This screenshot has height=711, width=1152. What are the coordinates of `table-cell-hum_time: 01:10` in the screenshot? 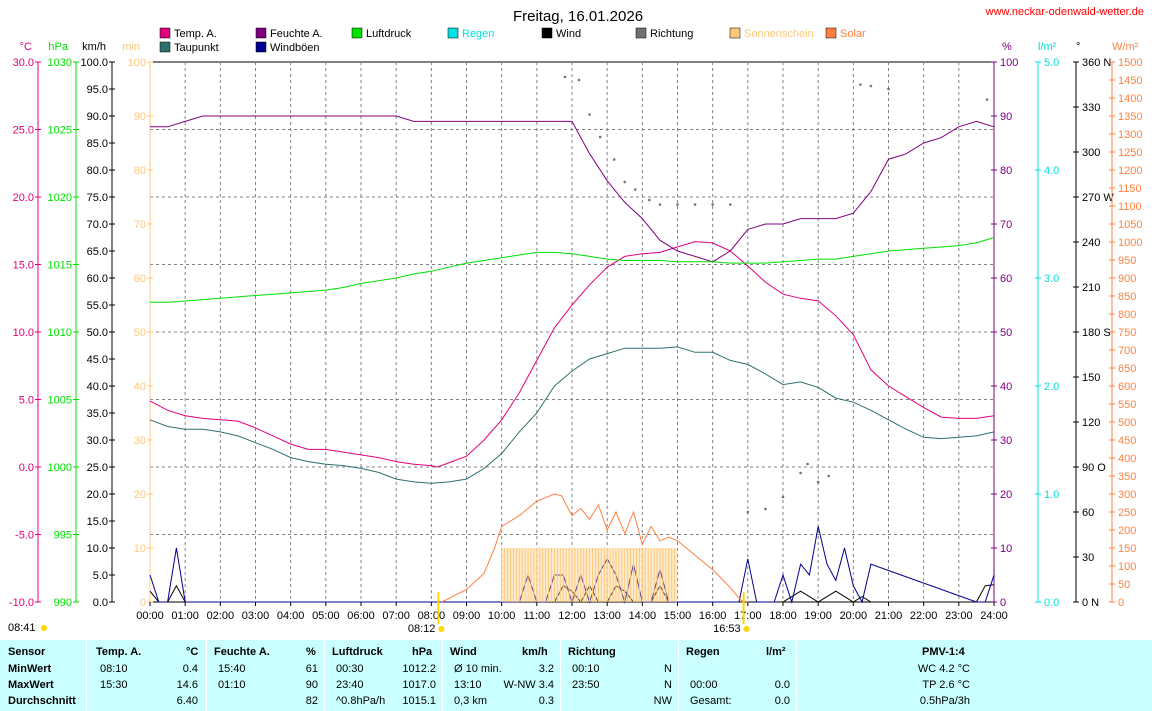 It's located at (232, 685).